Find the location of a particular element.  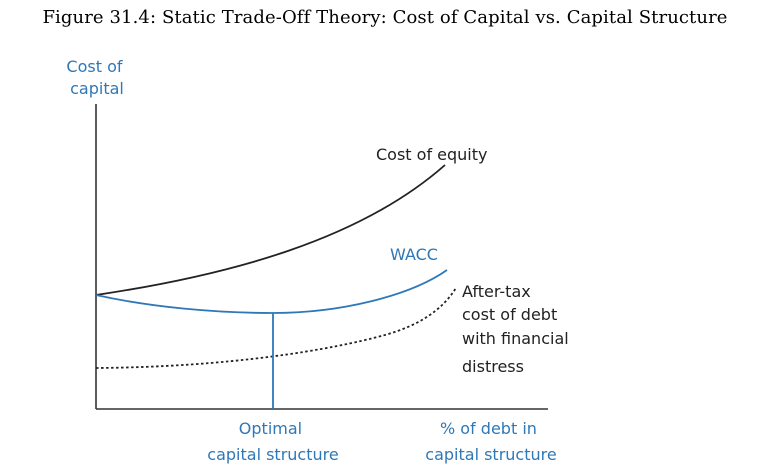

wacc-curve is located at coordinates (271, 291).